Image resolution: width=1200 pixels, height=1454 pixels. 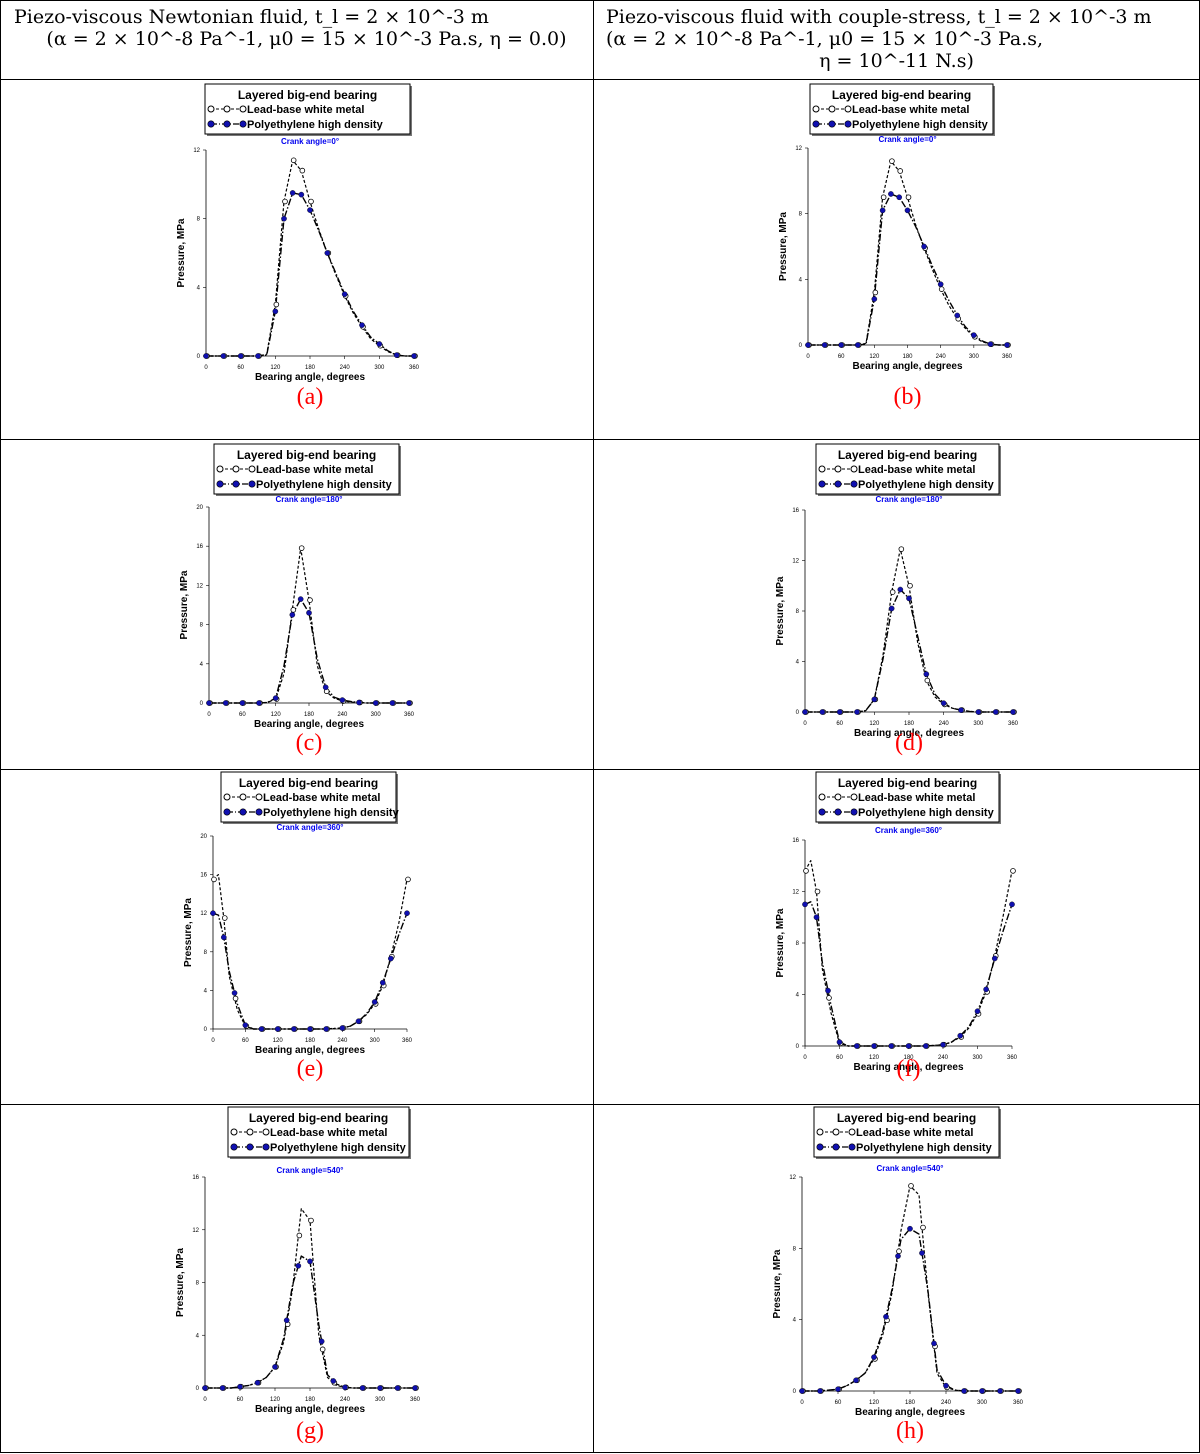 What do you see at coordinates (180, 1282) in the screenshot?
I see `y-axis-label: Pressure, MPa` at bounding box center [180, 1282].